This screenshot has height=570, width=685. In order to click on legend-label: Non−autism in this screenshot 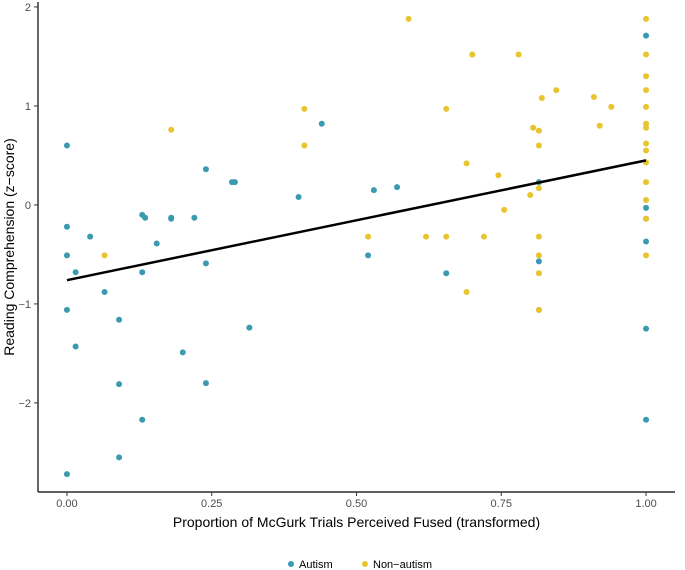, I will do `click(402, 564)`.